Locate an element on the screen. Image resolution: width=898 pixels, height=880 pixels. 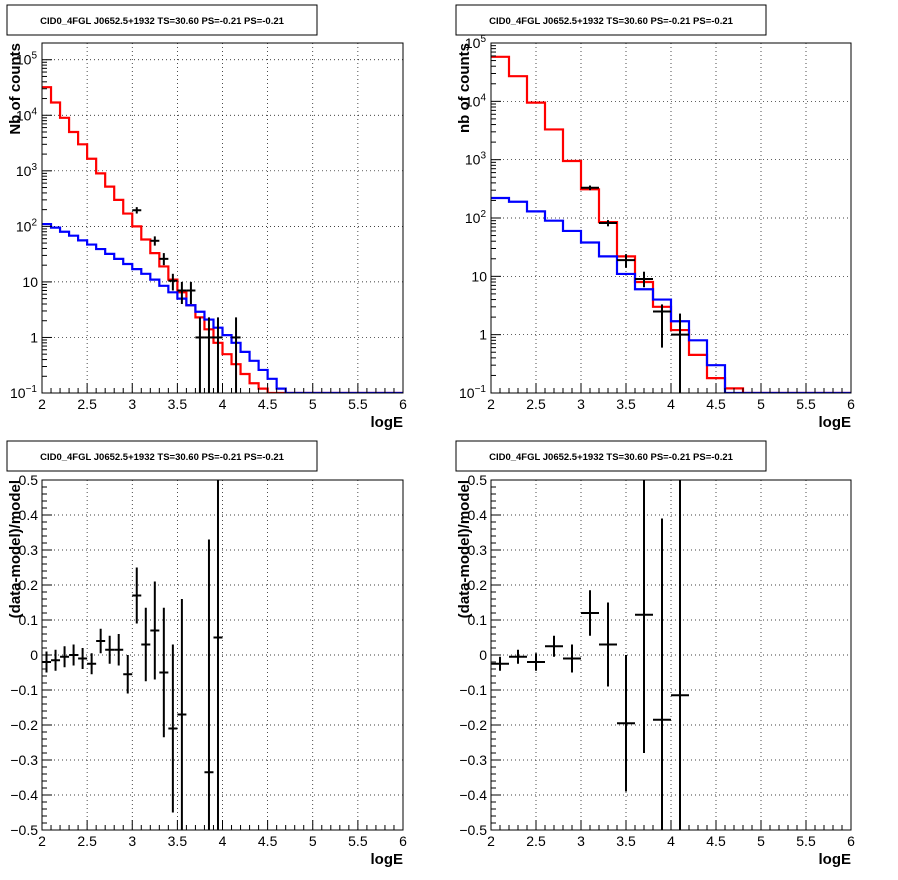
y-tick-label: 10³ is located at coordinates (476, 159).